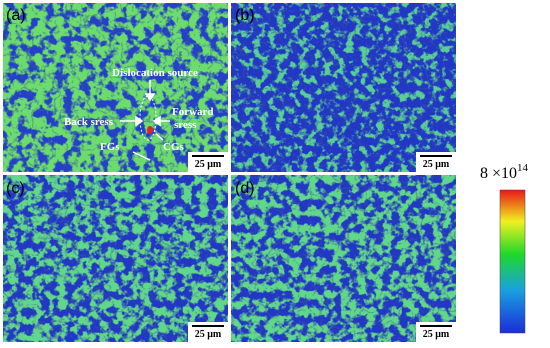  Describe the element at coordinates (498, 173) in the screenshot. I see `colorbar-base: 8 ×10` at that location.